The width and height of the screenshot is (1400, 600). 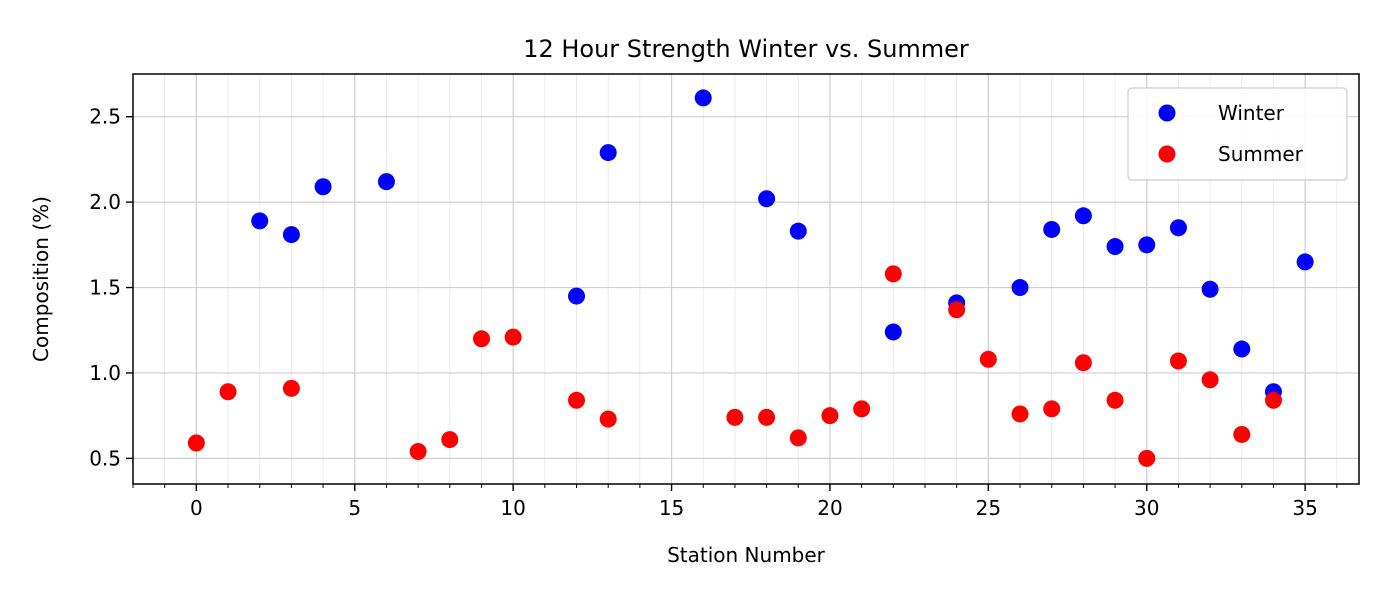 I want to click on chart-title: 12 Hour Strength Winter vs. Summer, so click(x=746, y=49).